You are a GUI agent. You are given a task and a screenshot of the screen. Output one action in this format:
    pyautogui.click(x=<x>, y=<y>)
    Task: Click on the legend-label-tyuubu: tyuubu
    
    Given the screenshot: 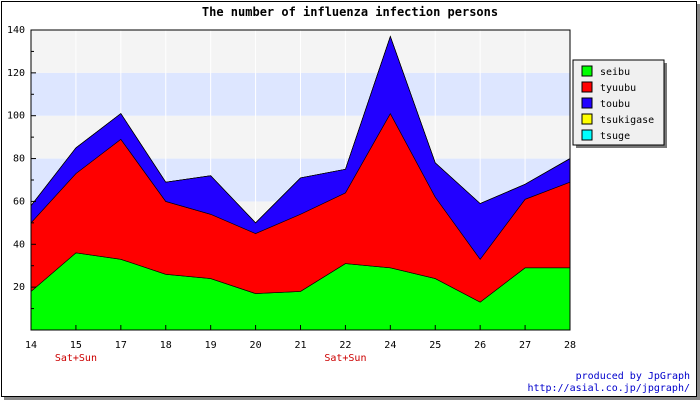 What is the action you would take?
    pyautogui.click(x=618, y=88)
    